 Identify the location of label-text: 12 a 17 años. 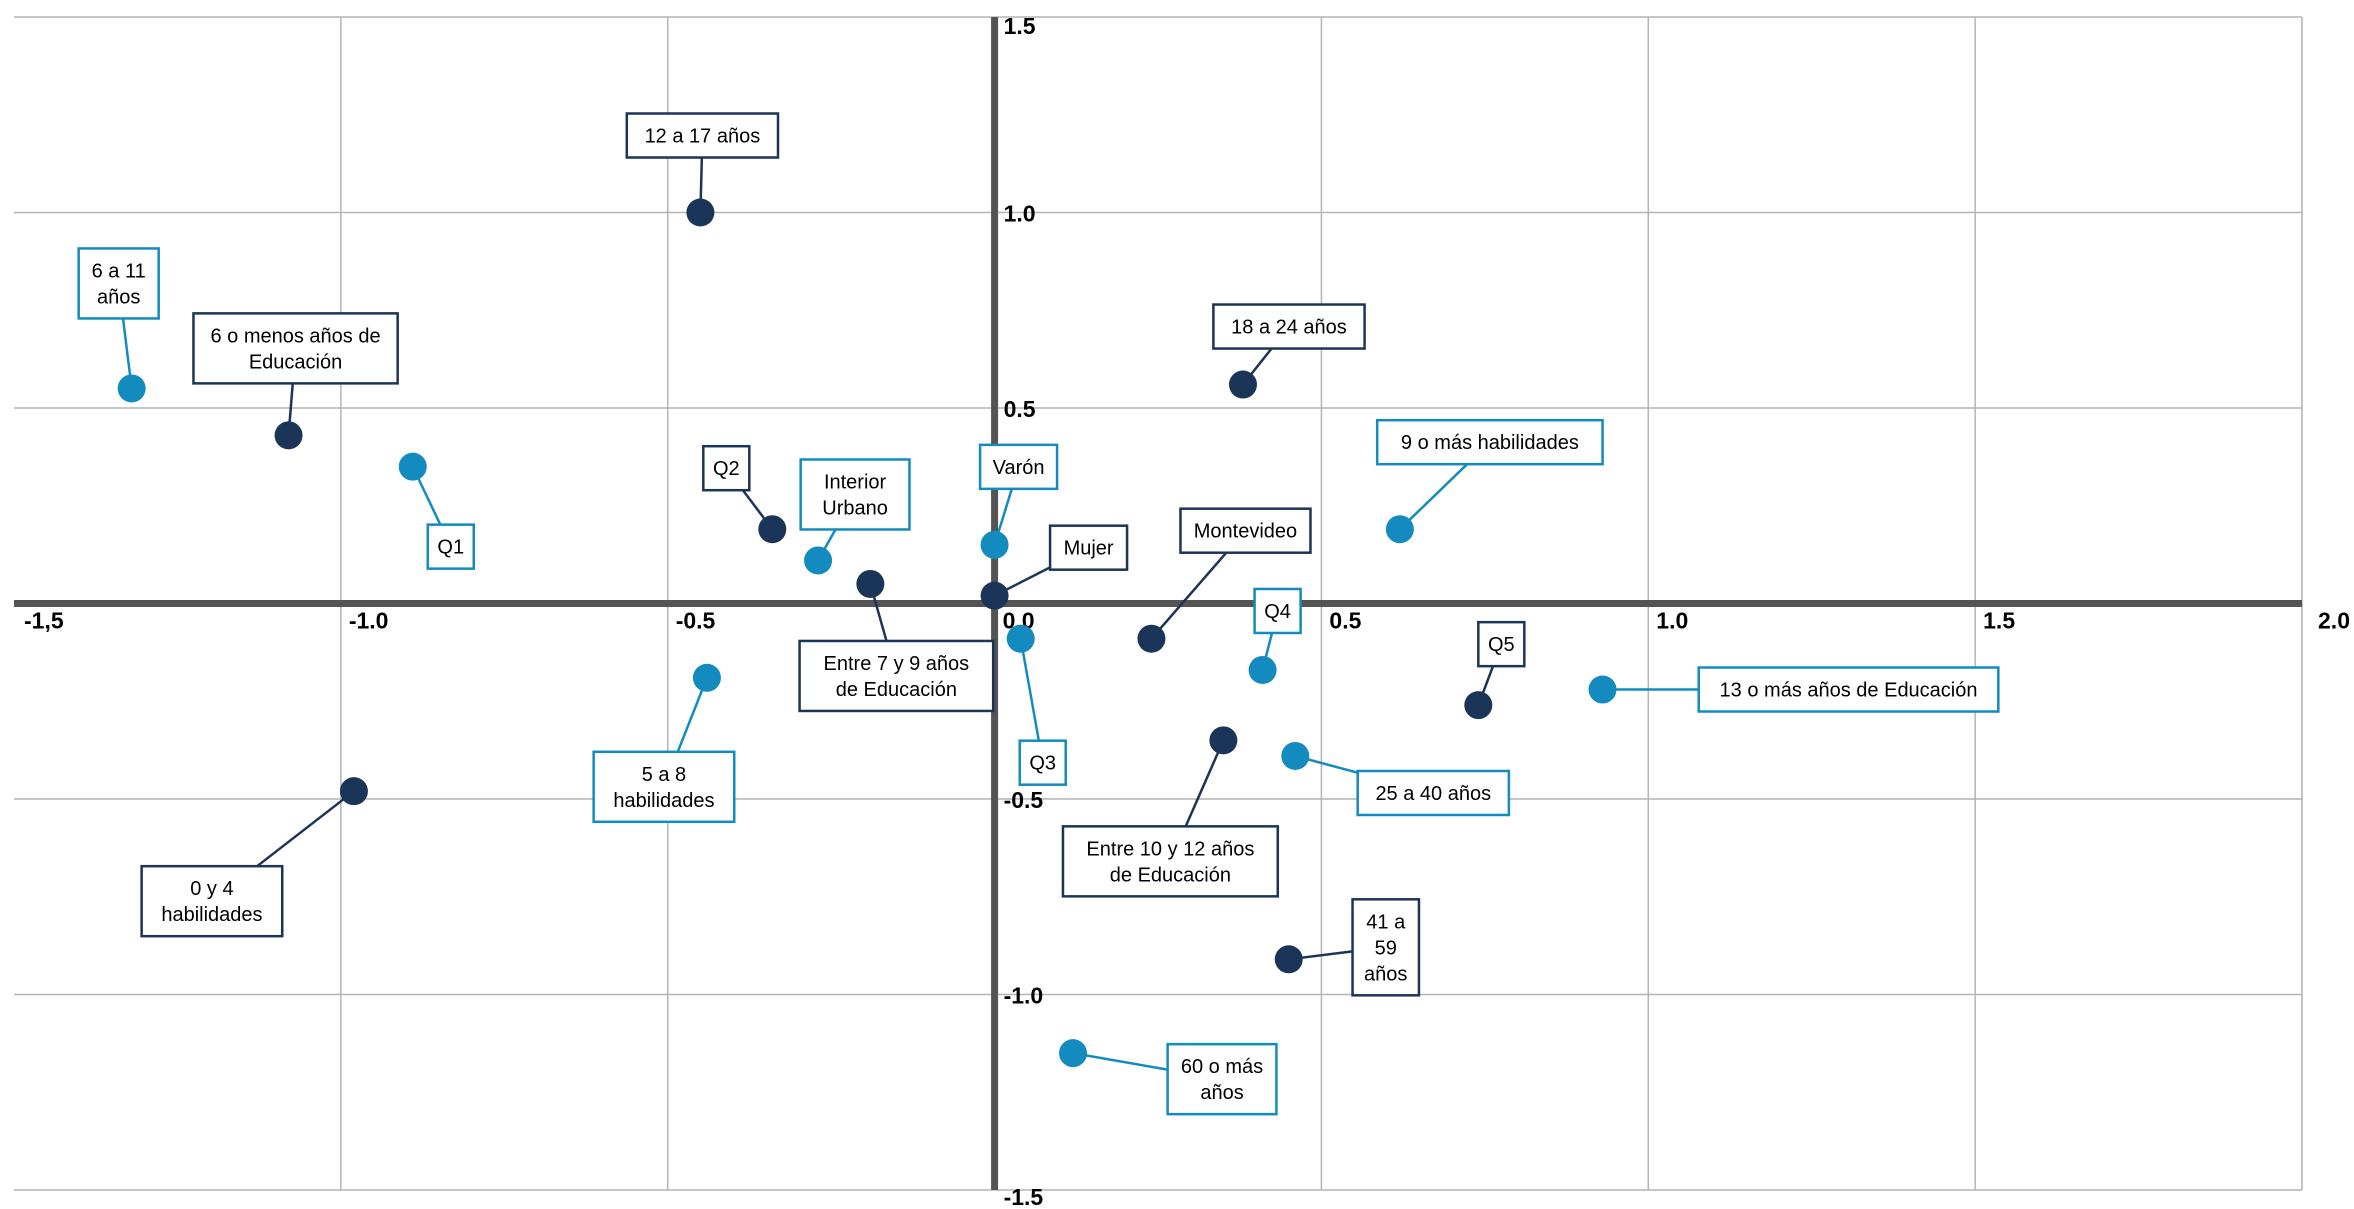
(703, 137).